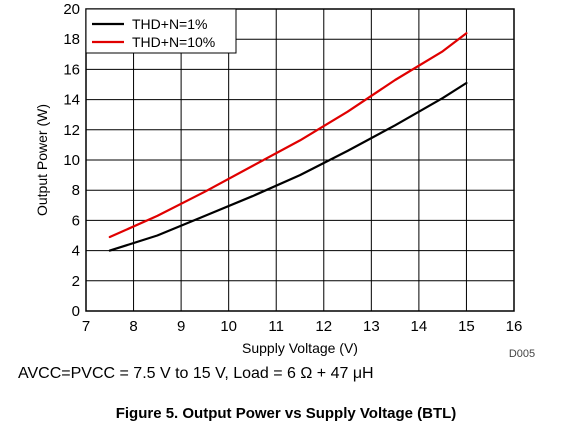 This screenshot has width=572, height=430. What do you see at coordinates (71, 130) in the screenshot?
I see `y-tick-label: 12` at bounding box center [71, 130].